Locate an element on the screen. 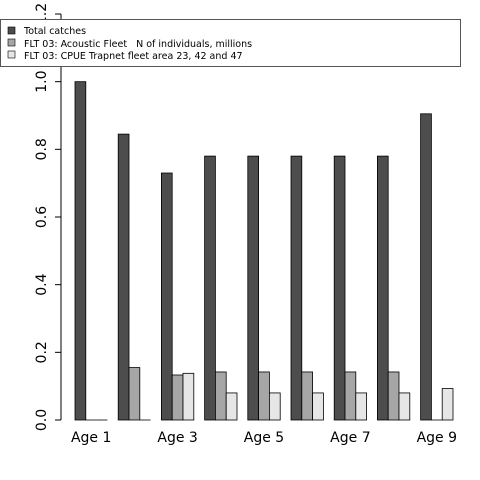 The image size is (480, 480). y-axis: 0.00.20.40.60.81.01.2 is located at coordinates (48, 217).